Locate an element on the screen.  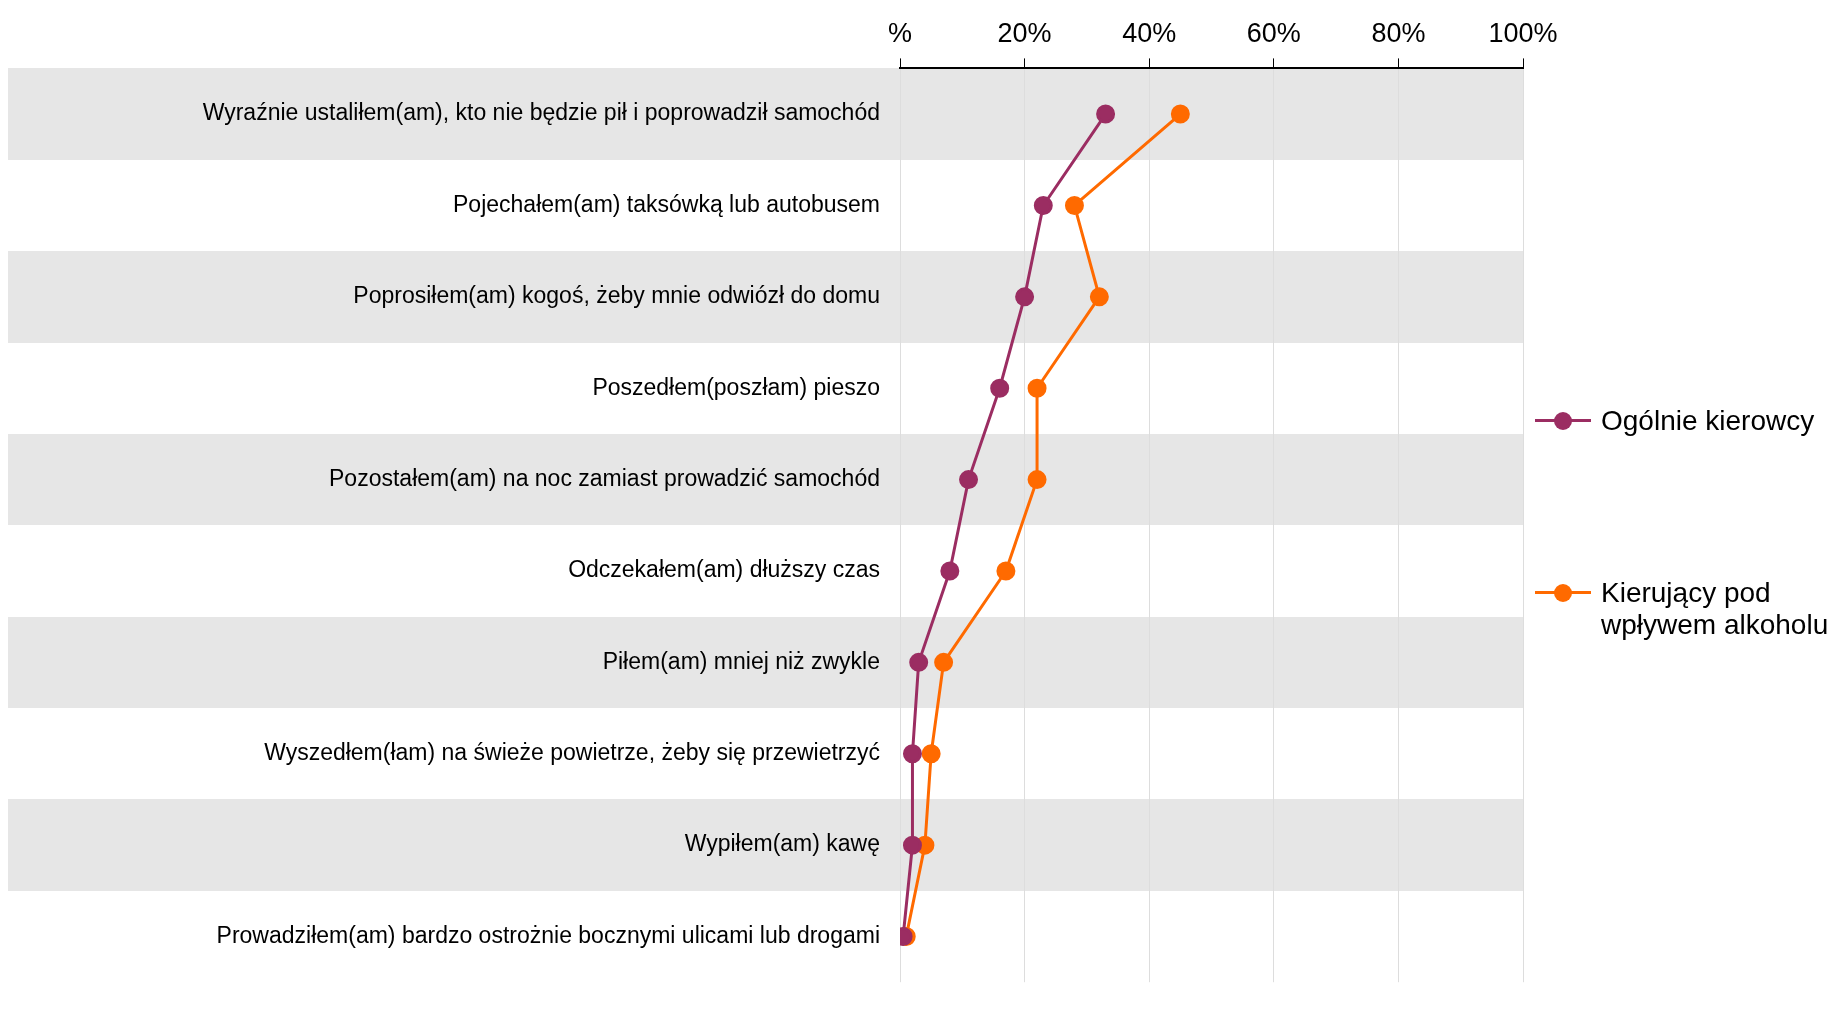
x-tick-label: 80% is located at coordinates (1398, 32).